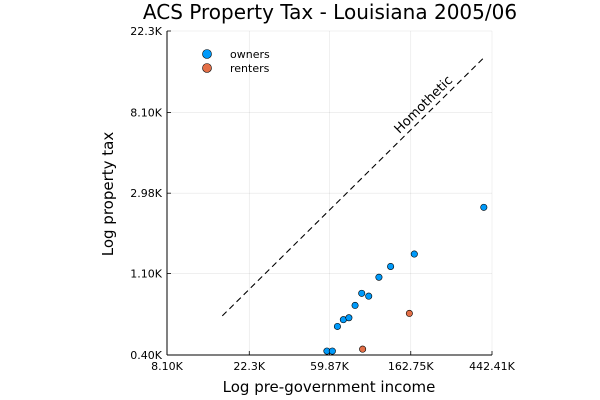  I want to click on x-tick-labels: 8.10K 22.3K 59.87K 162.75K 442.41K, so click(333, 366).